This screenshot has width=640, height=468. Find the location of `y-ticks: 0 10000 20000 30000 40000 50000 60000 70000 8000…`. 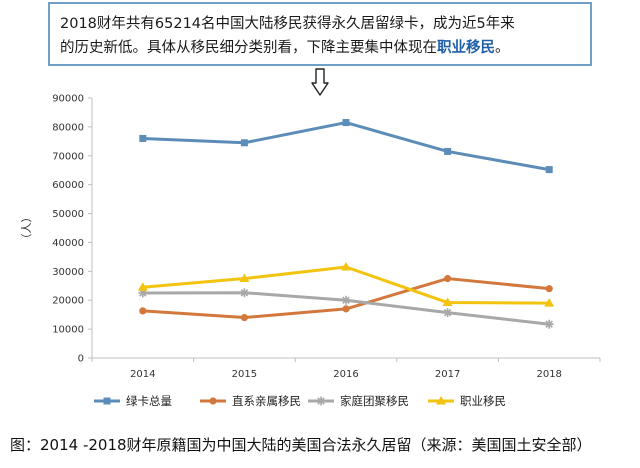

y-ticks: 0 10000 20000 30000 40000 50000 60000 70000 8000… is located at coordinates (72, 229).